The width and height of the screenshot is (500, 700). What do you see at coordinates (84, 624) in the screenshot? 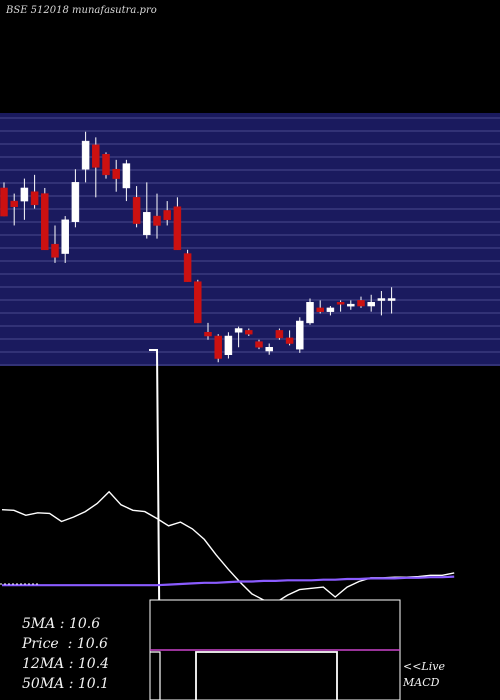
I see `stat-5ma-value: 10.6` at bounding box center [84, 624].